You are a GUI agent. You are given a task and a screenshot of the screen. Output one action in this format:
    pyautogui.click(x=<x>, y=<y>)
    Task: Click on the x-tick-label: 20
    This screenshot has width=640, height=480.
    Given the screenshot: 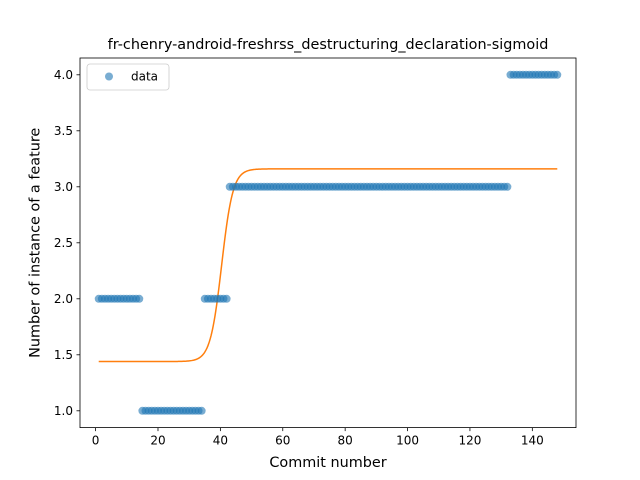 What is the action you would take?
    pyautogui.click(x=157, y=441)
    